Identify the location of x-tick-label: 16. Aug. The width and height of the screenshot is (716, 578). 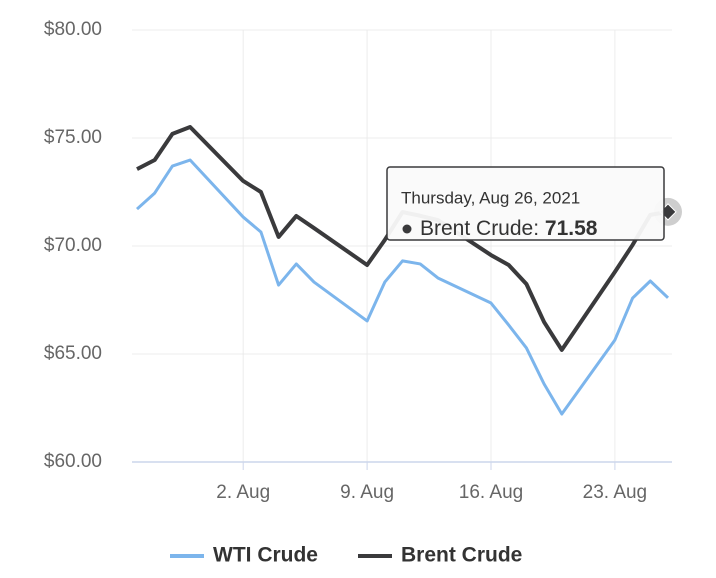
(491, 492).